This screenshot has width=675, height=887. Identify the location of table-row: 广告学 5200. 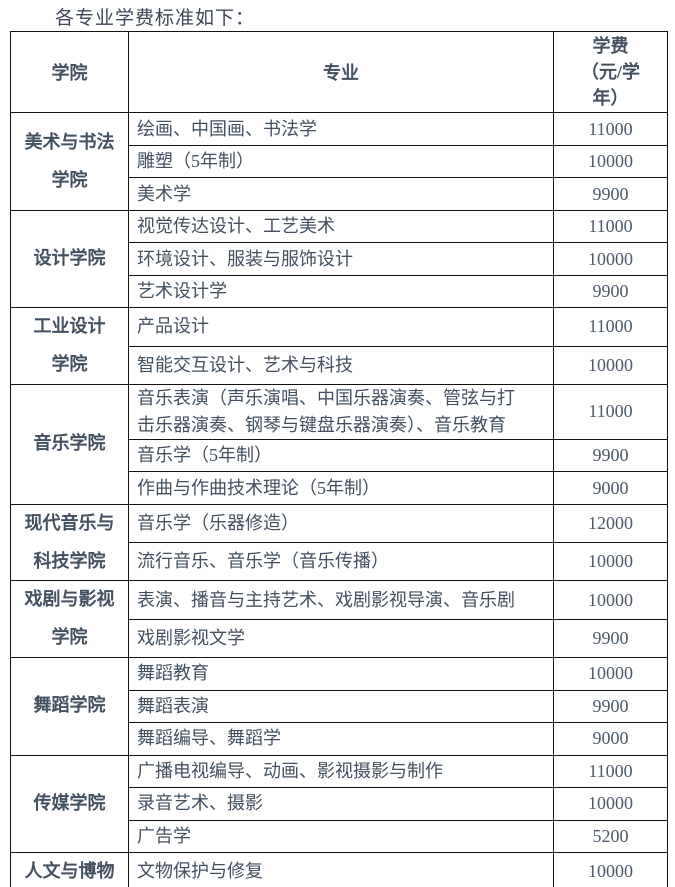
(339, 836).